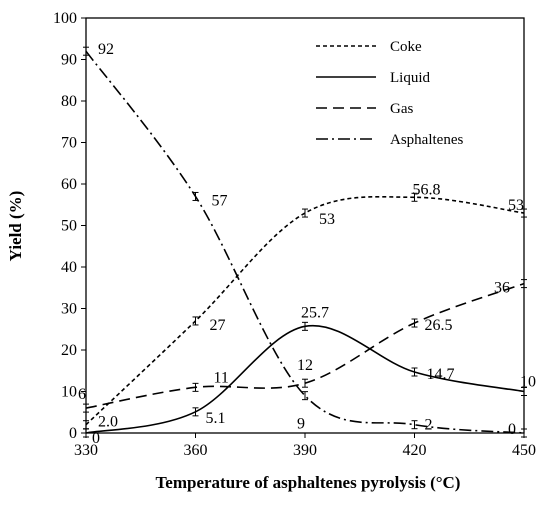 This screenshot has height=506, width=550. I want to click on data-label-asphaltenes: 92, so click(106, 49).